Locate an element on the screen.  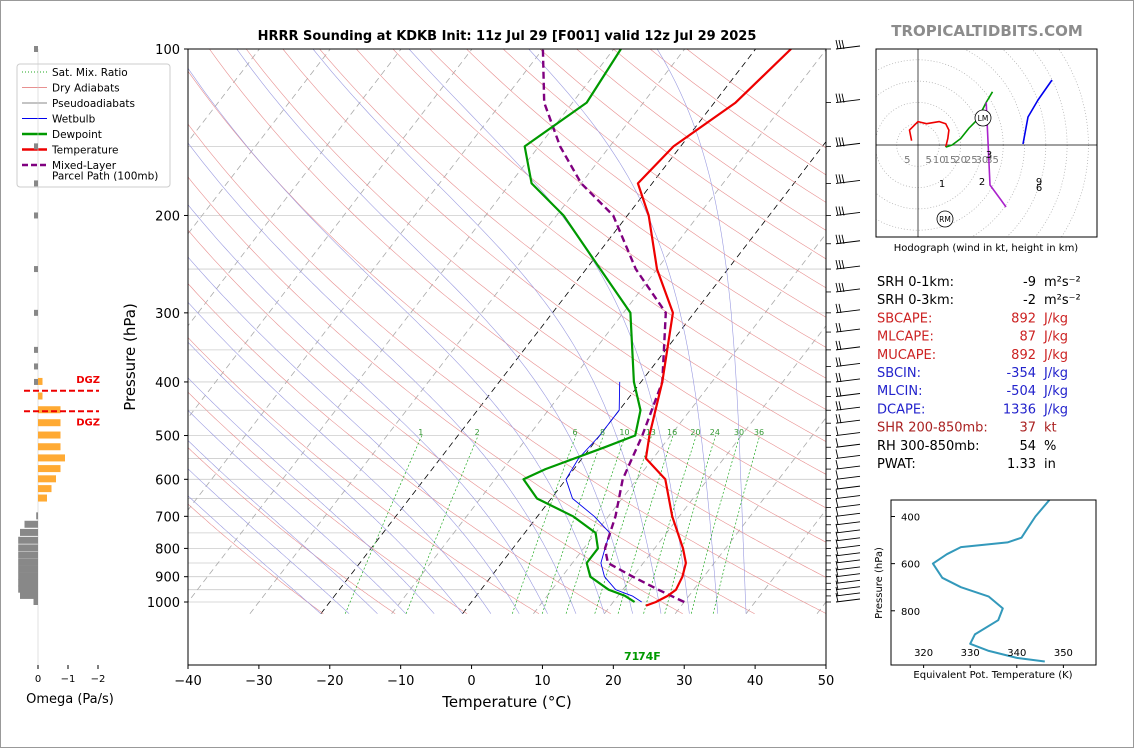
dewpoint-line is located at coordinates (582, 326).